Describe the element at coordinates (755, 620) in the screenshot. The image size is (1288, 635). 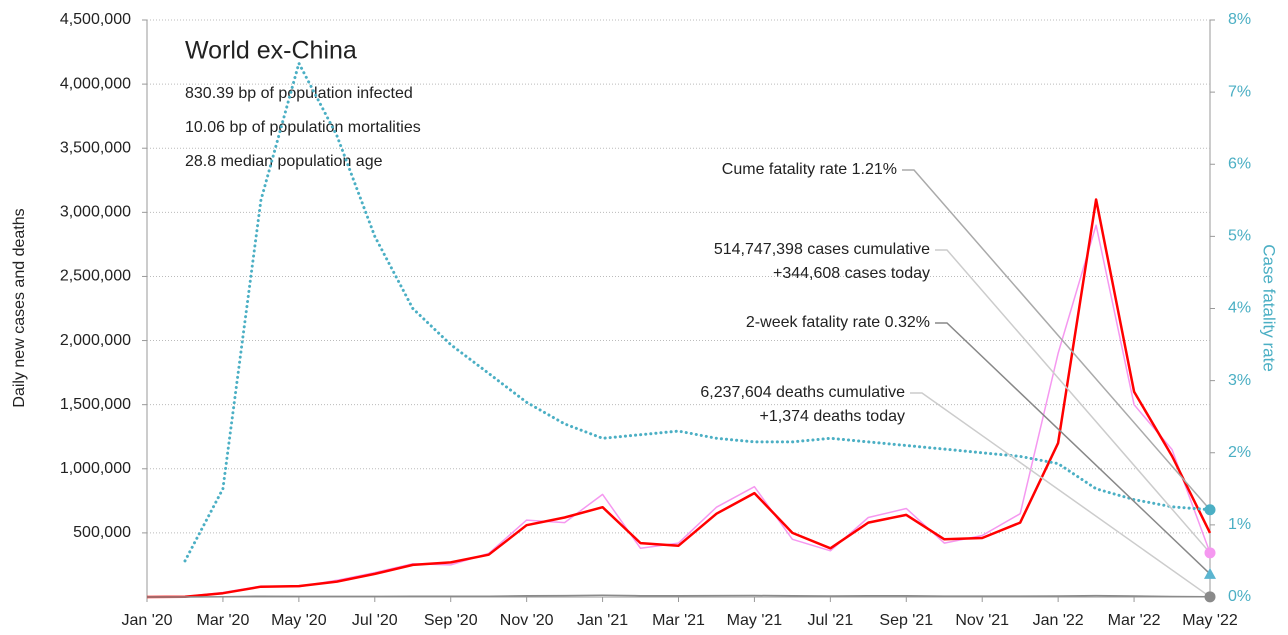
I see `x-tick-label: May '21` at that location.